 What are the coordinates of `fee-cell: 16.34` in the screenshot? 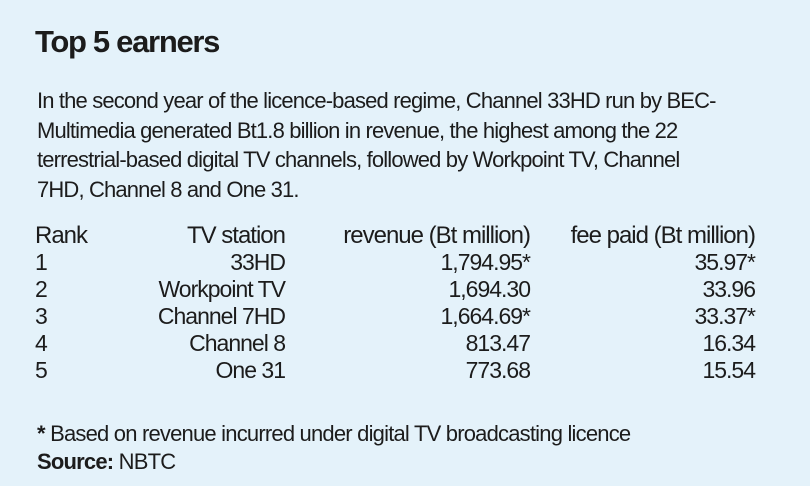 It's located at (729, 343).